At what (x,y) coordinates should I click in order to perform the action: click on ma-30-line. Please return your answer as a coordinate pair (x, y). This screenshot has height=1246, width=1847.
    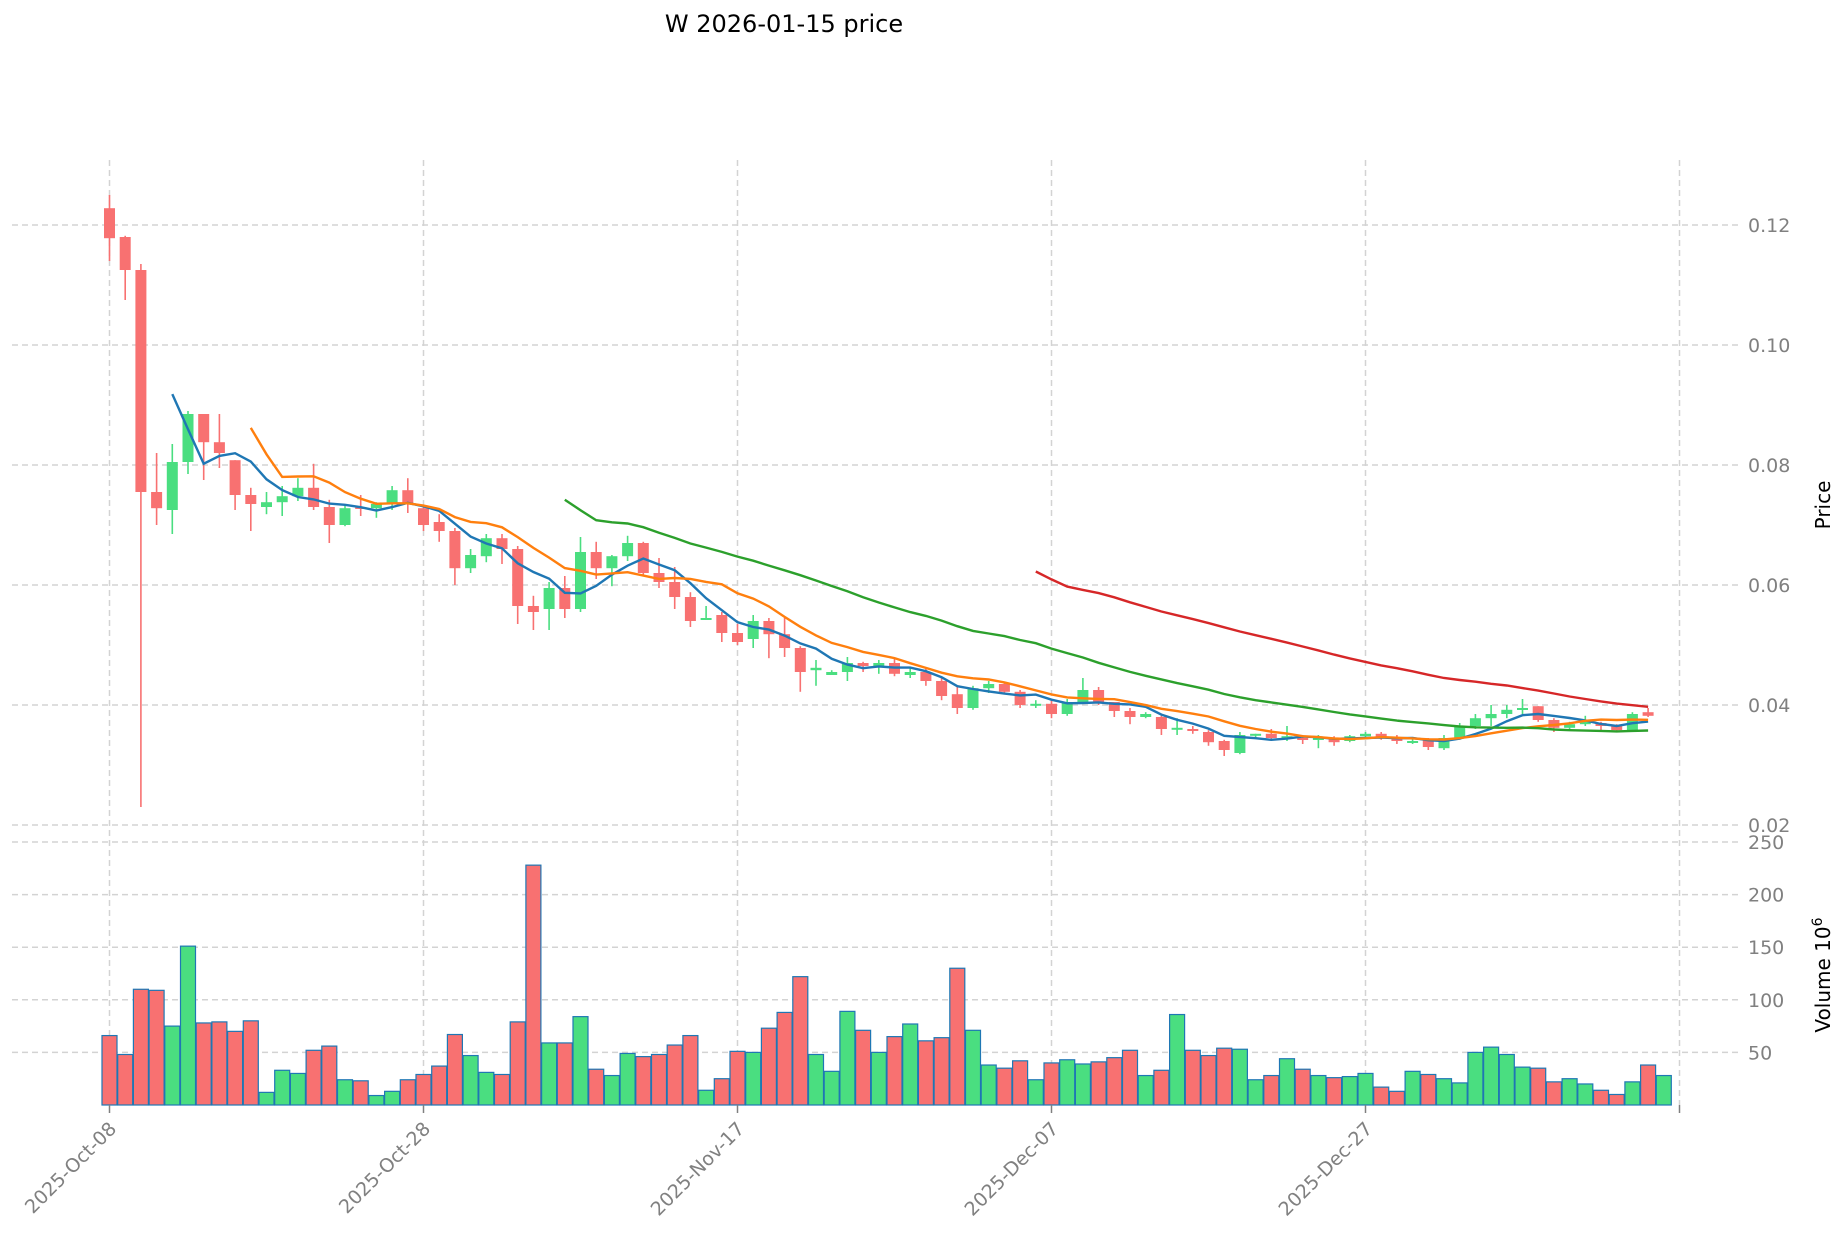
    Looking at the image, I should click on (1106, 615).